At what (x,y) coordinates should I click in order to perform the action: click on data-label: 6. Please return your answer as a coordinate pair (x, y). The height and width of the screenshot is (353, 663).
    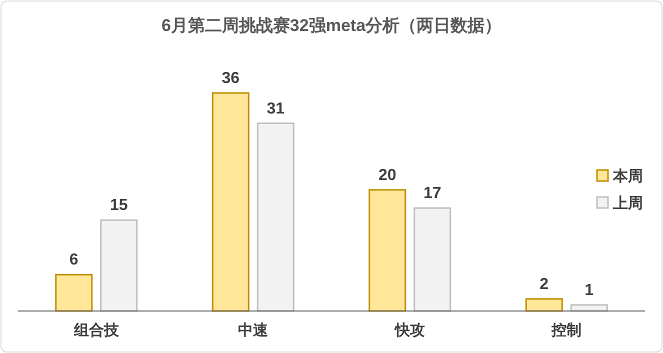
    Looking at the image, I should click on (73, 260).